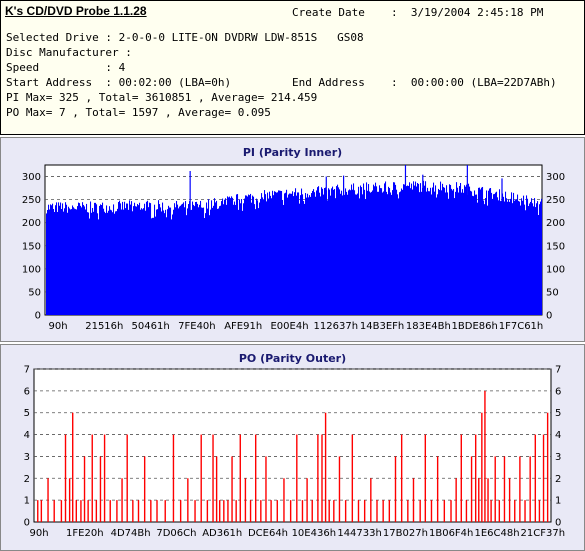 The height and width of the screenshot is (551, 585). Describe the element at coordinates (131, 533) in the screenshot. I see `po-x-tick: 4D74Bh` at that location.